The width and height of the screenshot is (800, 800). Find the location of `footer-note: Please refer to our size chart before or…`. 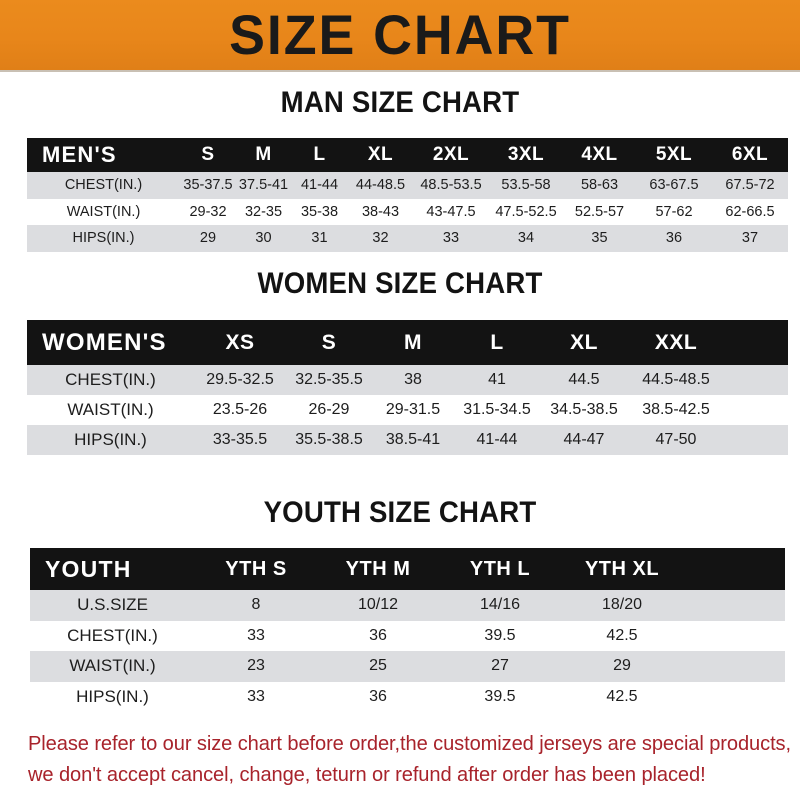

footer-note: Please refer to our size chart before or… is located at coordinates (409, 759).